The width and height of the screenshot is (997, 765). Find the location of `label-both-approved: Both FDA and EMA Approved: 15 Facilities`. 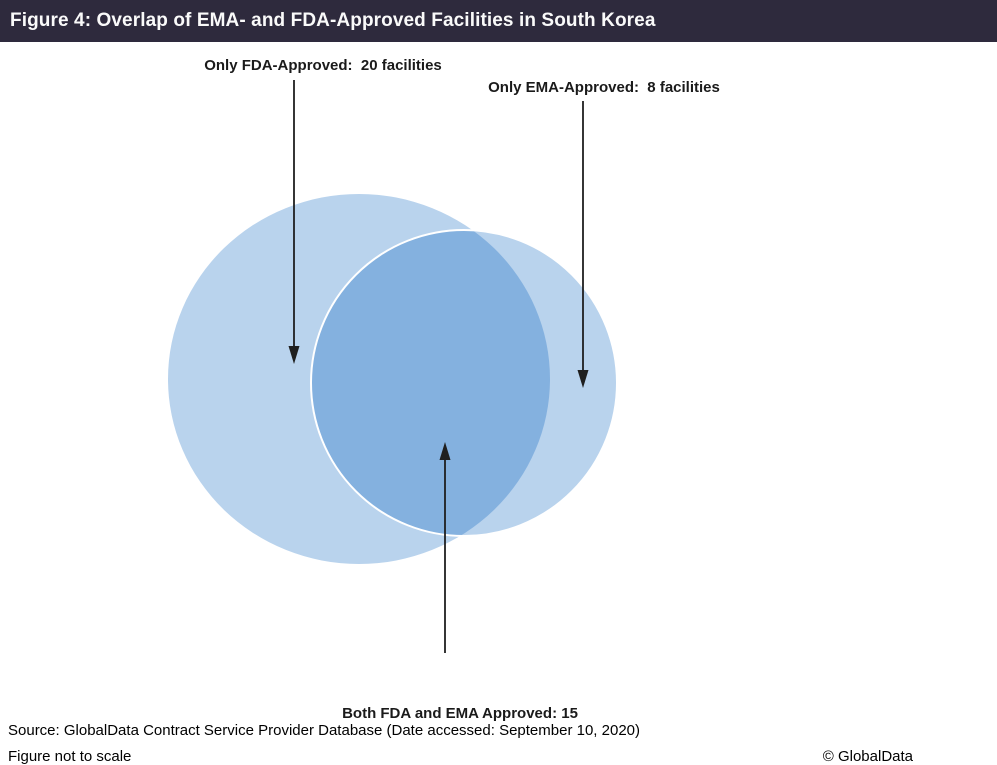

label-both-approved: Both FDA and EMA Approved: 15 Facilities is located at coordinates (460, 712).